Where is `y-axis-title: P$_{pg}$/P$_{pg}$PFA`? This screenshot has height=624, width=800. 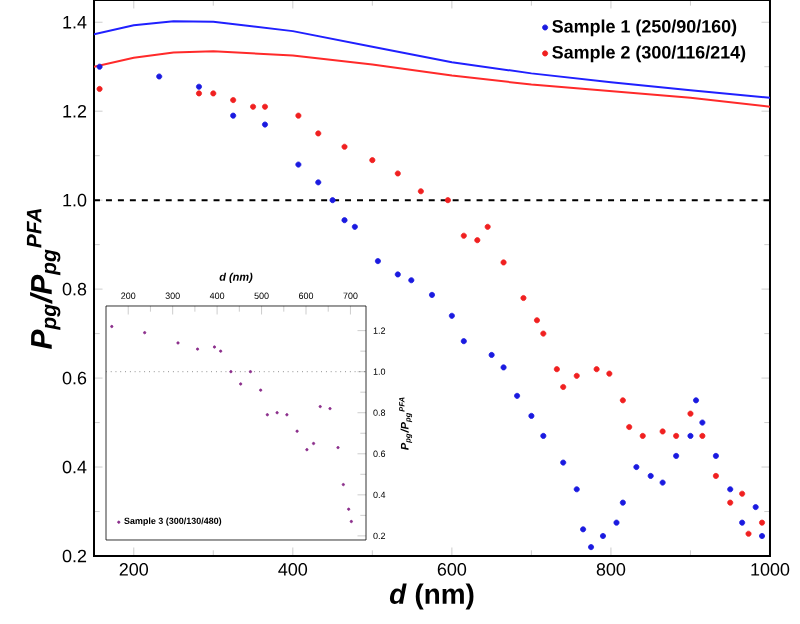 y-axis-title: P$_{pg}$/P$_{pg}$PFA is located at coordinates (43, 279).